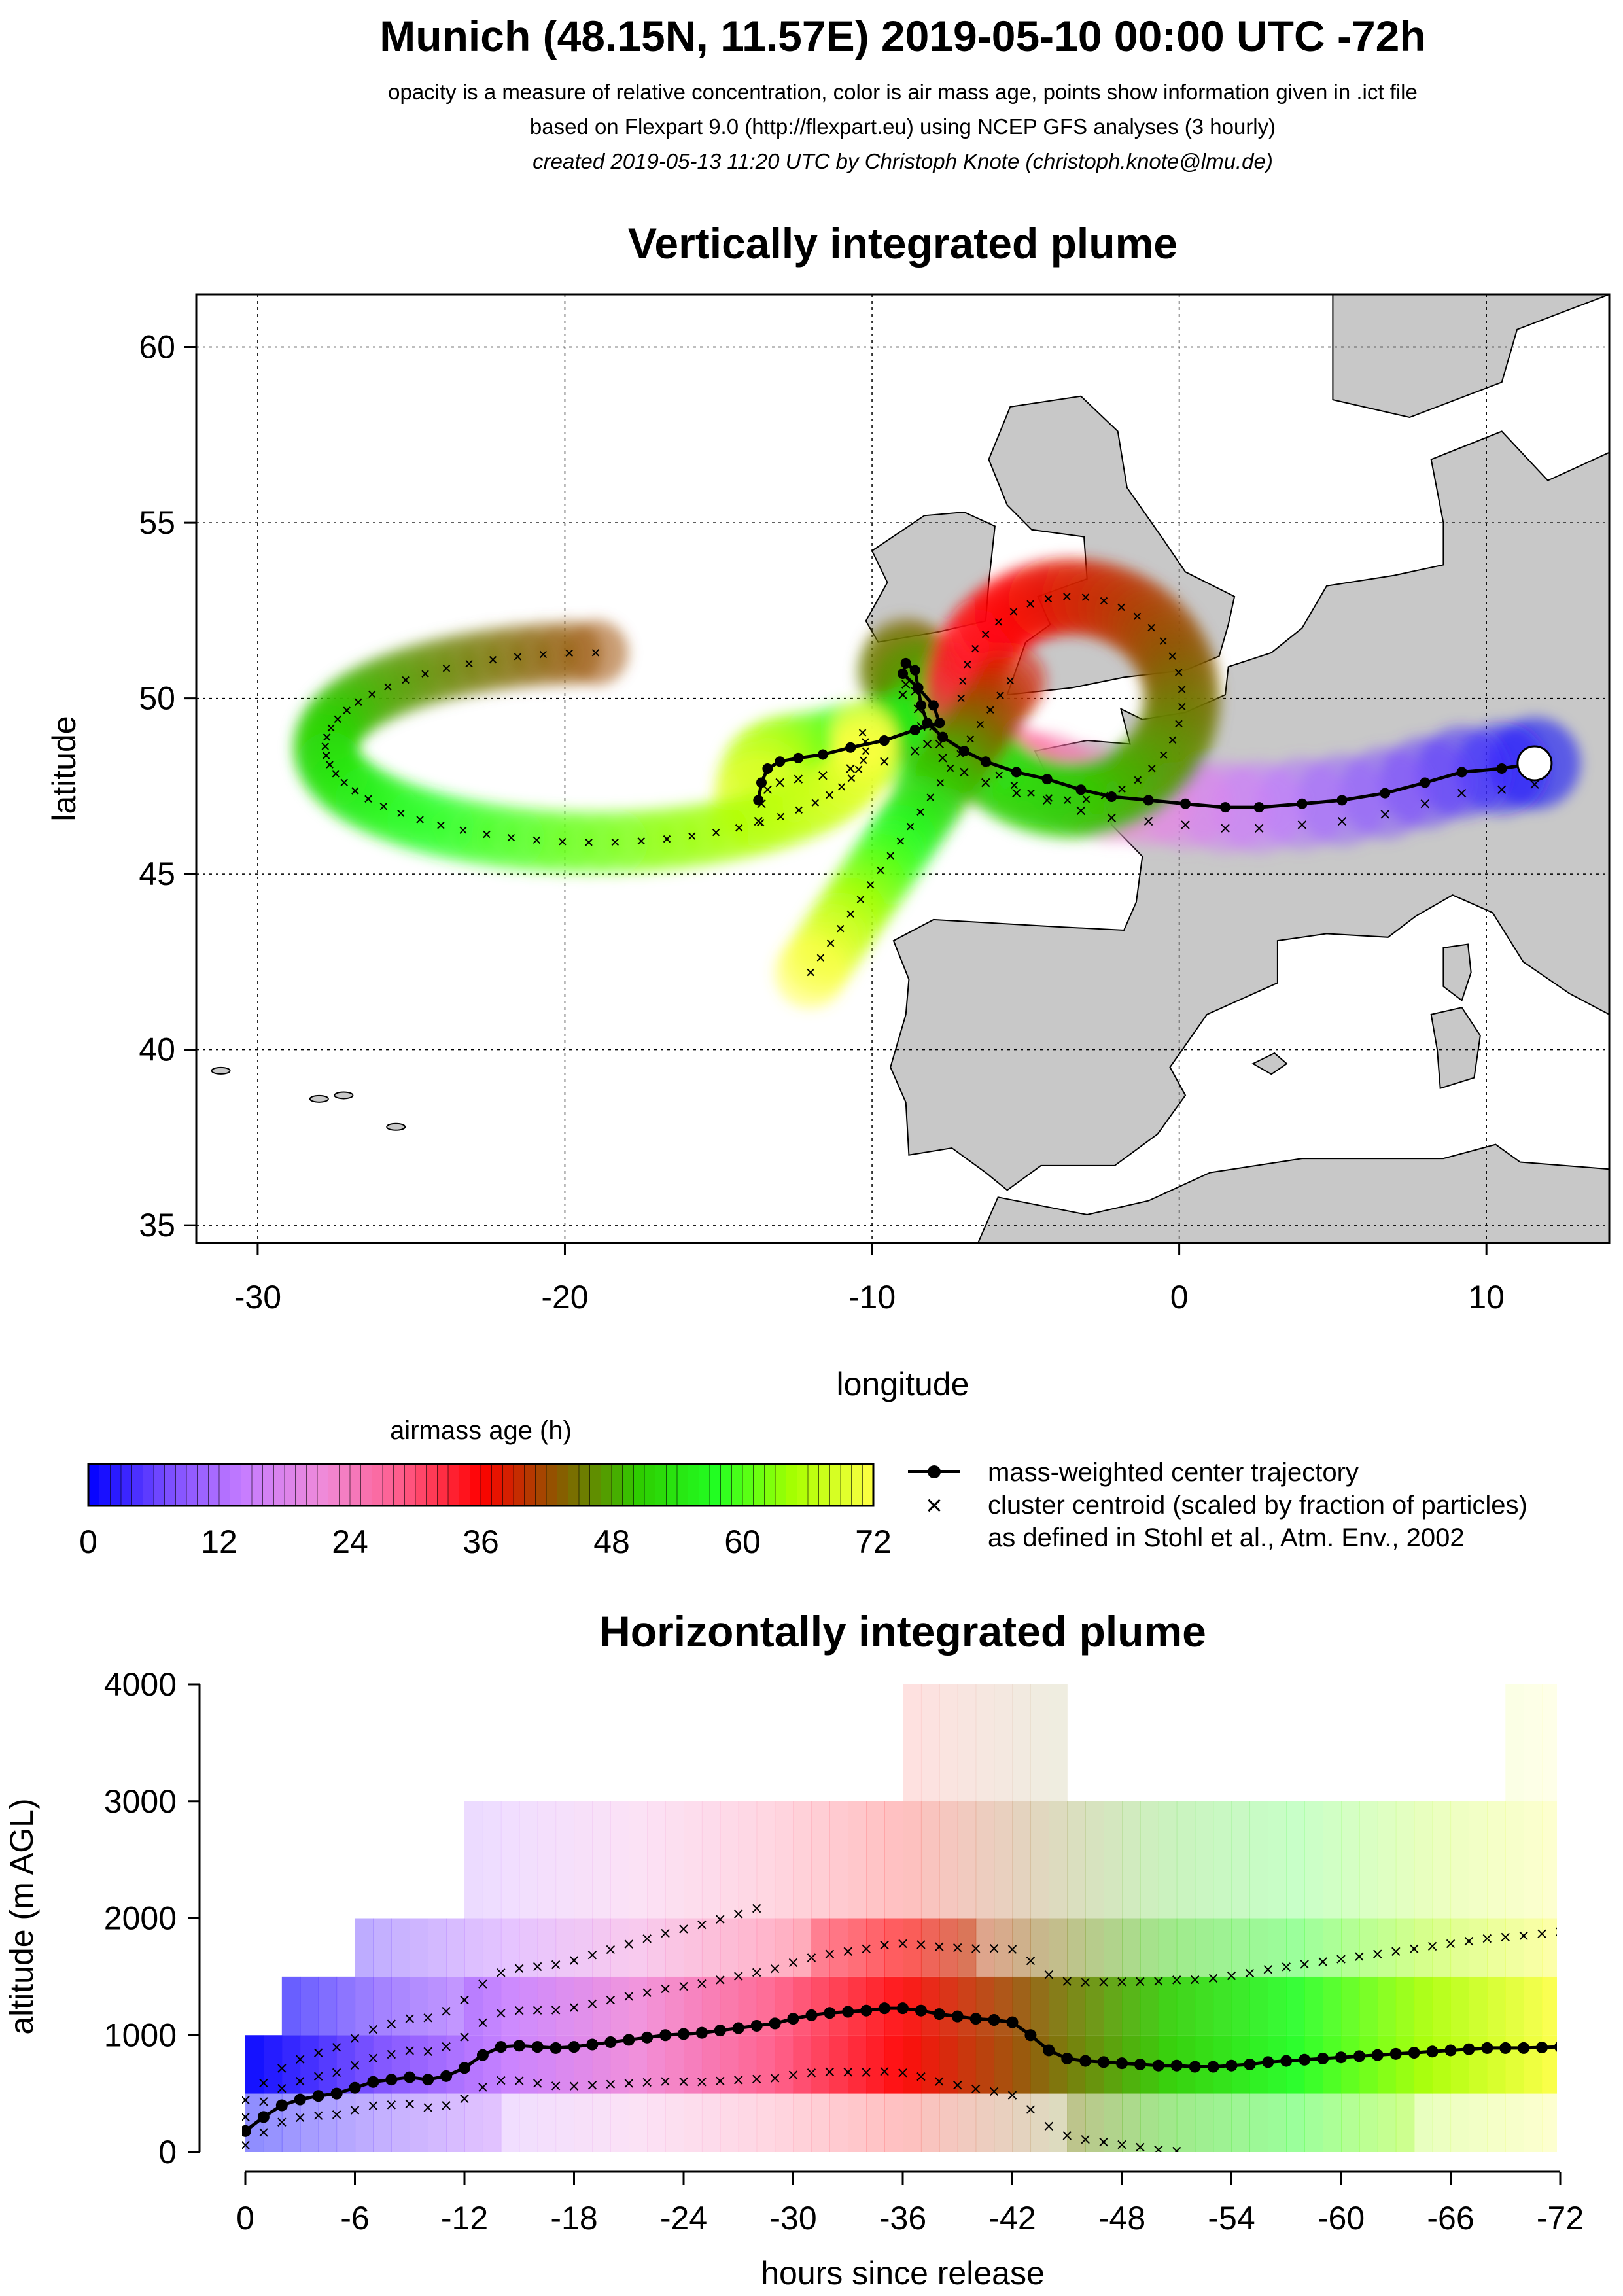 The height and width of the screenshot is (2296, 1623). What do you see at coordinates (903, 1384) in the screenshot?
I see `map-x-axis-label: longitude` at bounding box center [903, 1384].